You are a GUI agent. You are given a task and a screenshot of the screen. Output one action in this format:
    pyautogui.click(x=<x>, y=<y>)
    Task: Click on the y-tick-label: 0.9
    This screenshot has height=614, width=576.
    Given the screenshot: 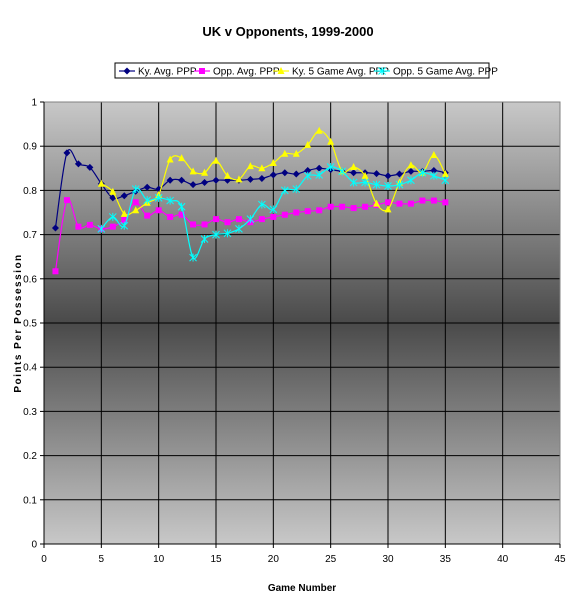 What is the action you would take?
    pyautogui.click(x=30, y=147)
    